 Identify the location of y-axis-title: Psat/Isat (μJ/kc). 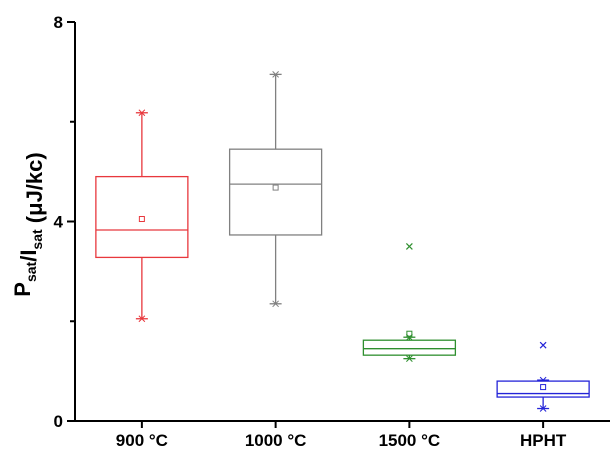
(28, 224).